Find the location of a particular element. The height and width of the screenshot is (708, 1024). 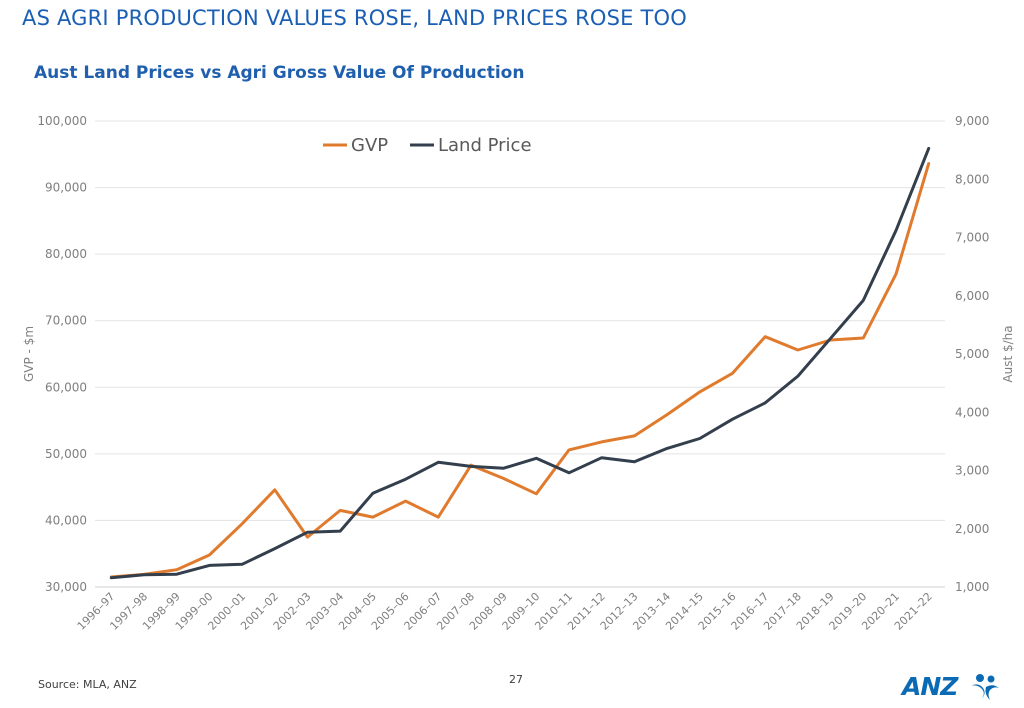

y-axis-label-left: GVP - $m is located at coordinates (29, 354).